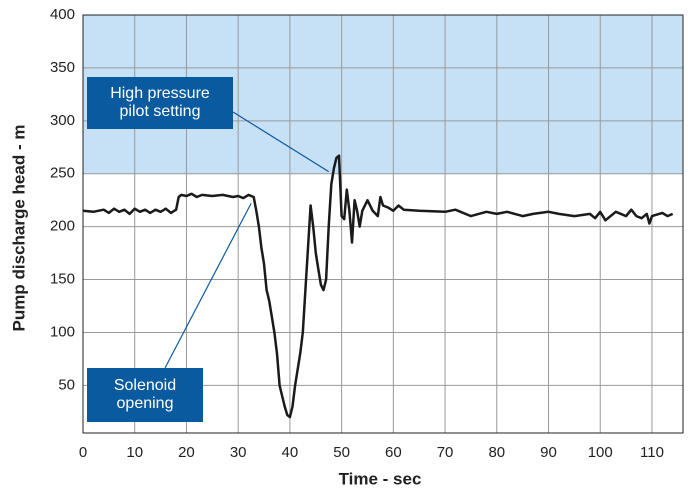 Image resolution: width=688 pixels, height=496 pixels. I want to click on x-tick-label: 40, so click(290, 452).